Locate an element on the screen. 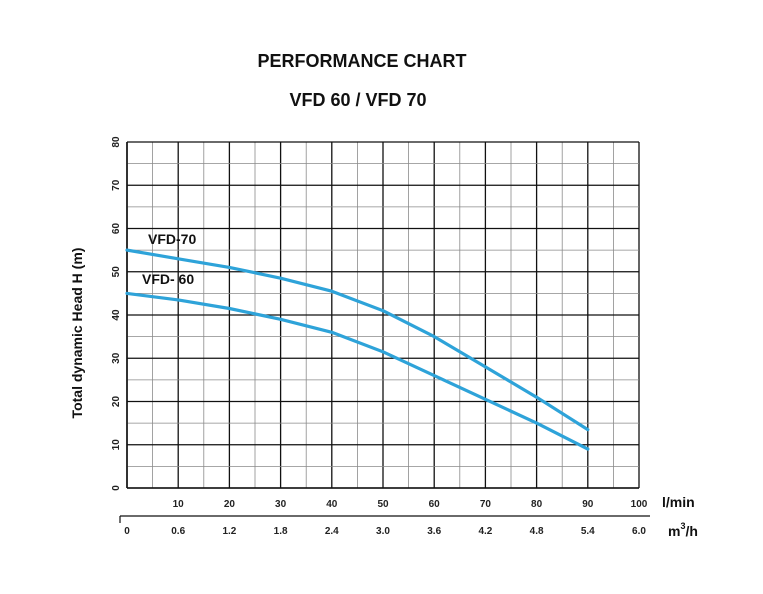  x-tick-label: 100 is located at coordinates (639, 504).